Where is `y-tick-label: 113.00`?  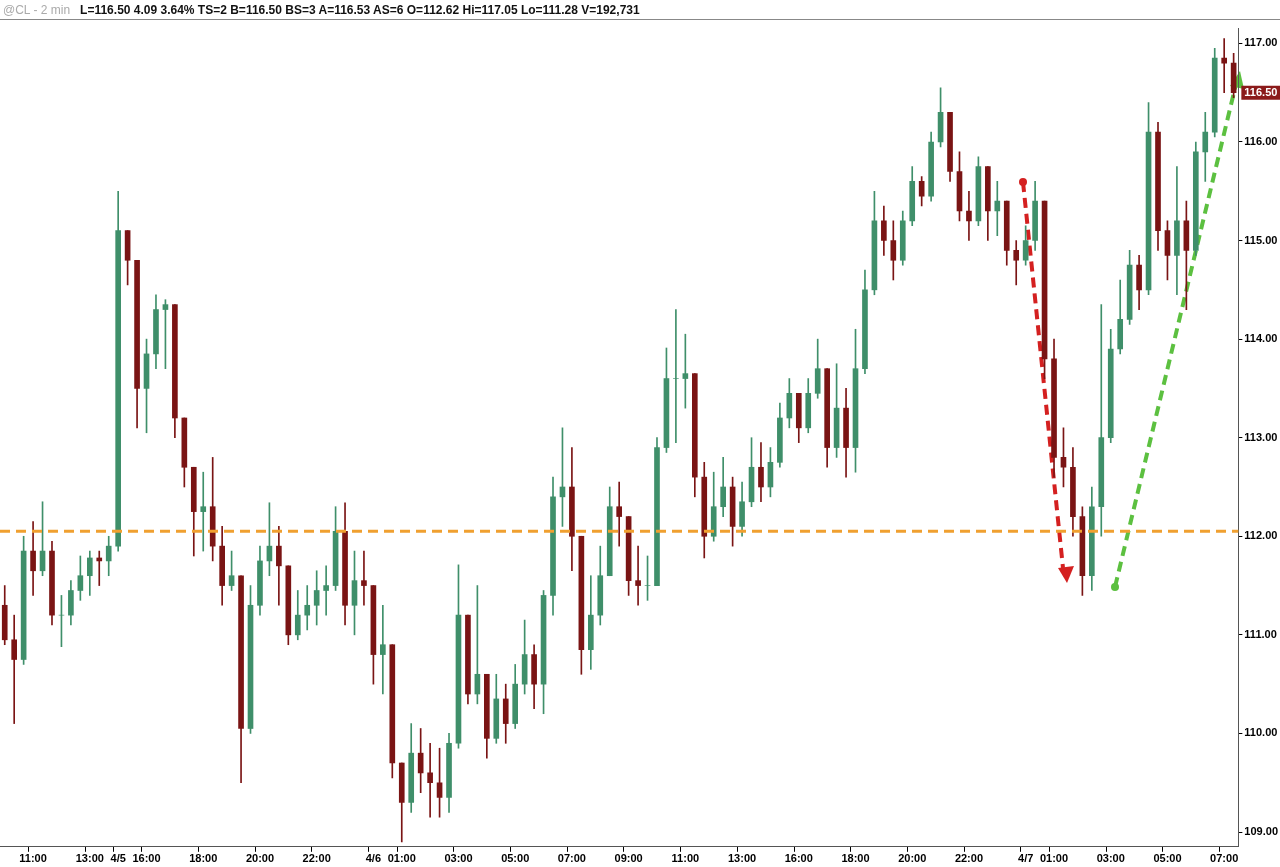
y-tick-label: 113.00 is located at coordinates (1261, 436).